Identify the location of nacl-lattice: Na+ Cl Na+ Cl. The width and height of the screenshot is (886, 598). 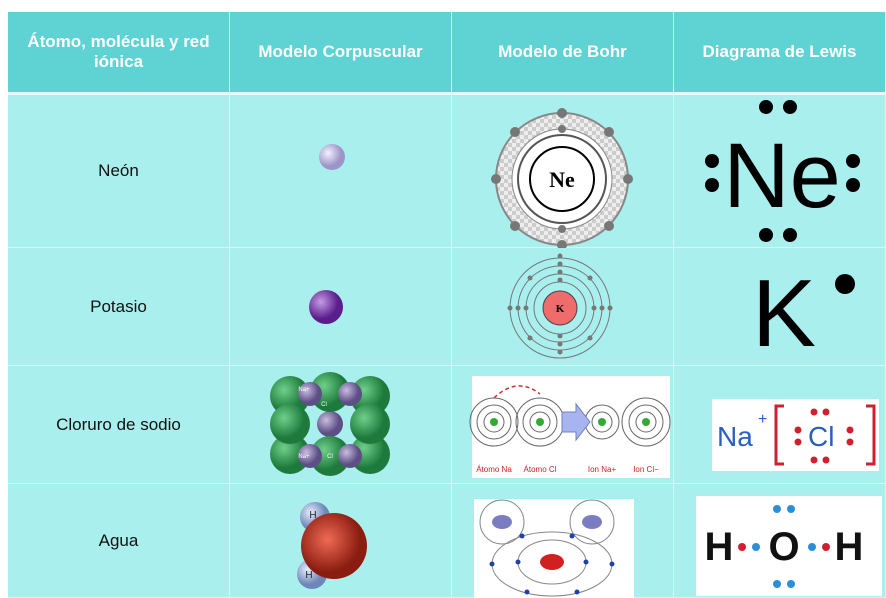
(330, 424).